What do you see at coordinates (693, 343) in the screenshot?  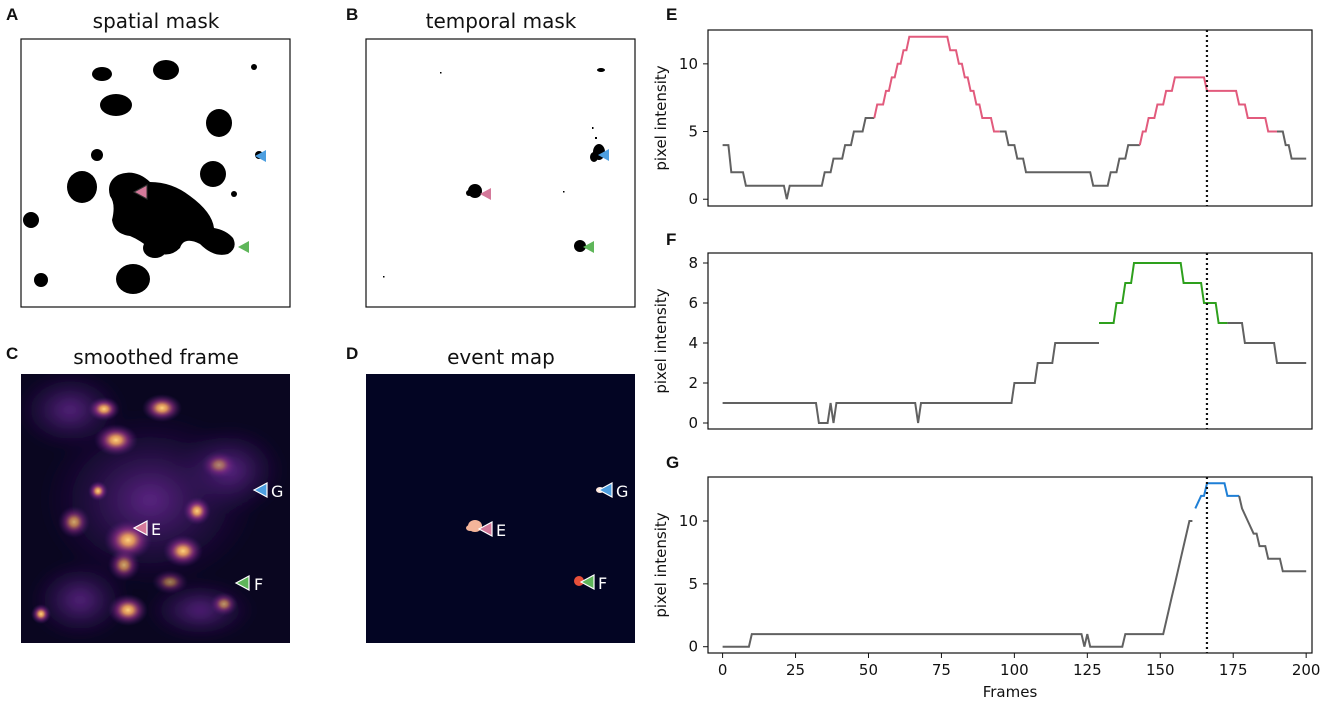 I see `y-tick-label: 4` at bounding box center [693, 343].